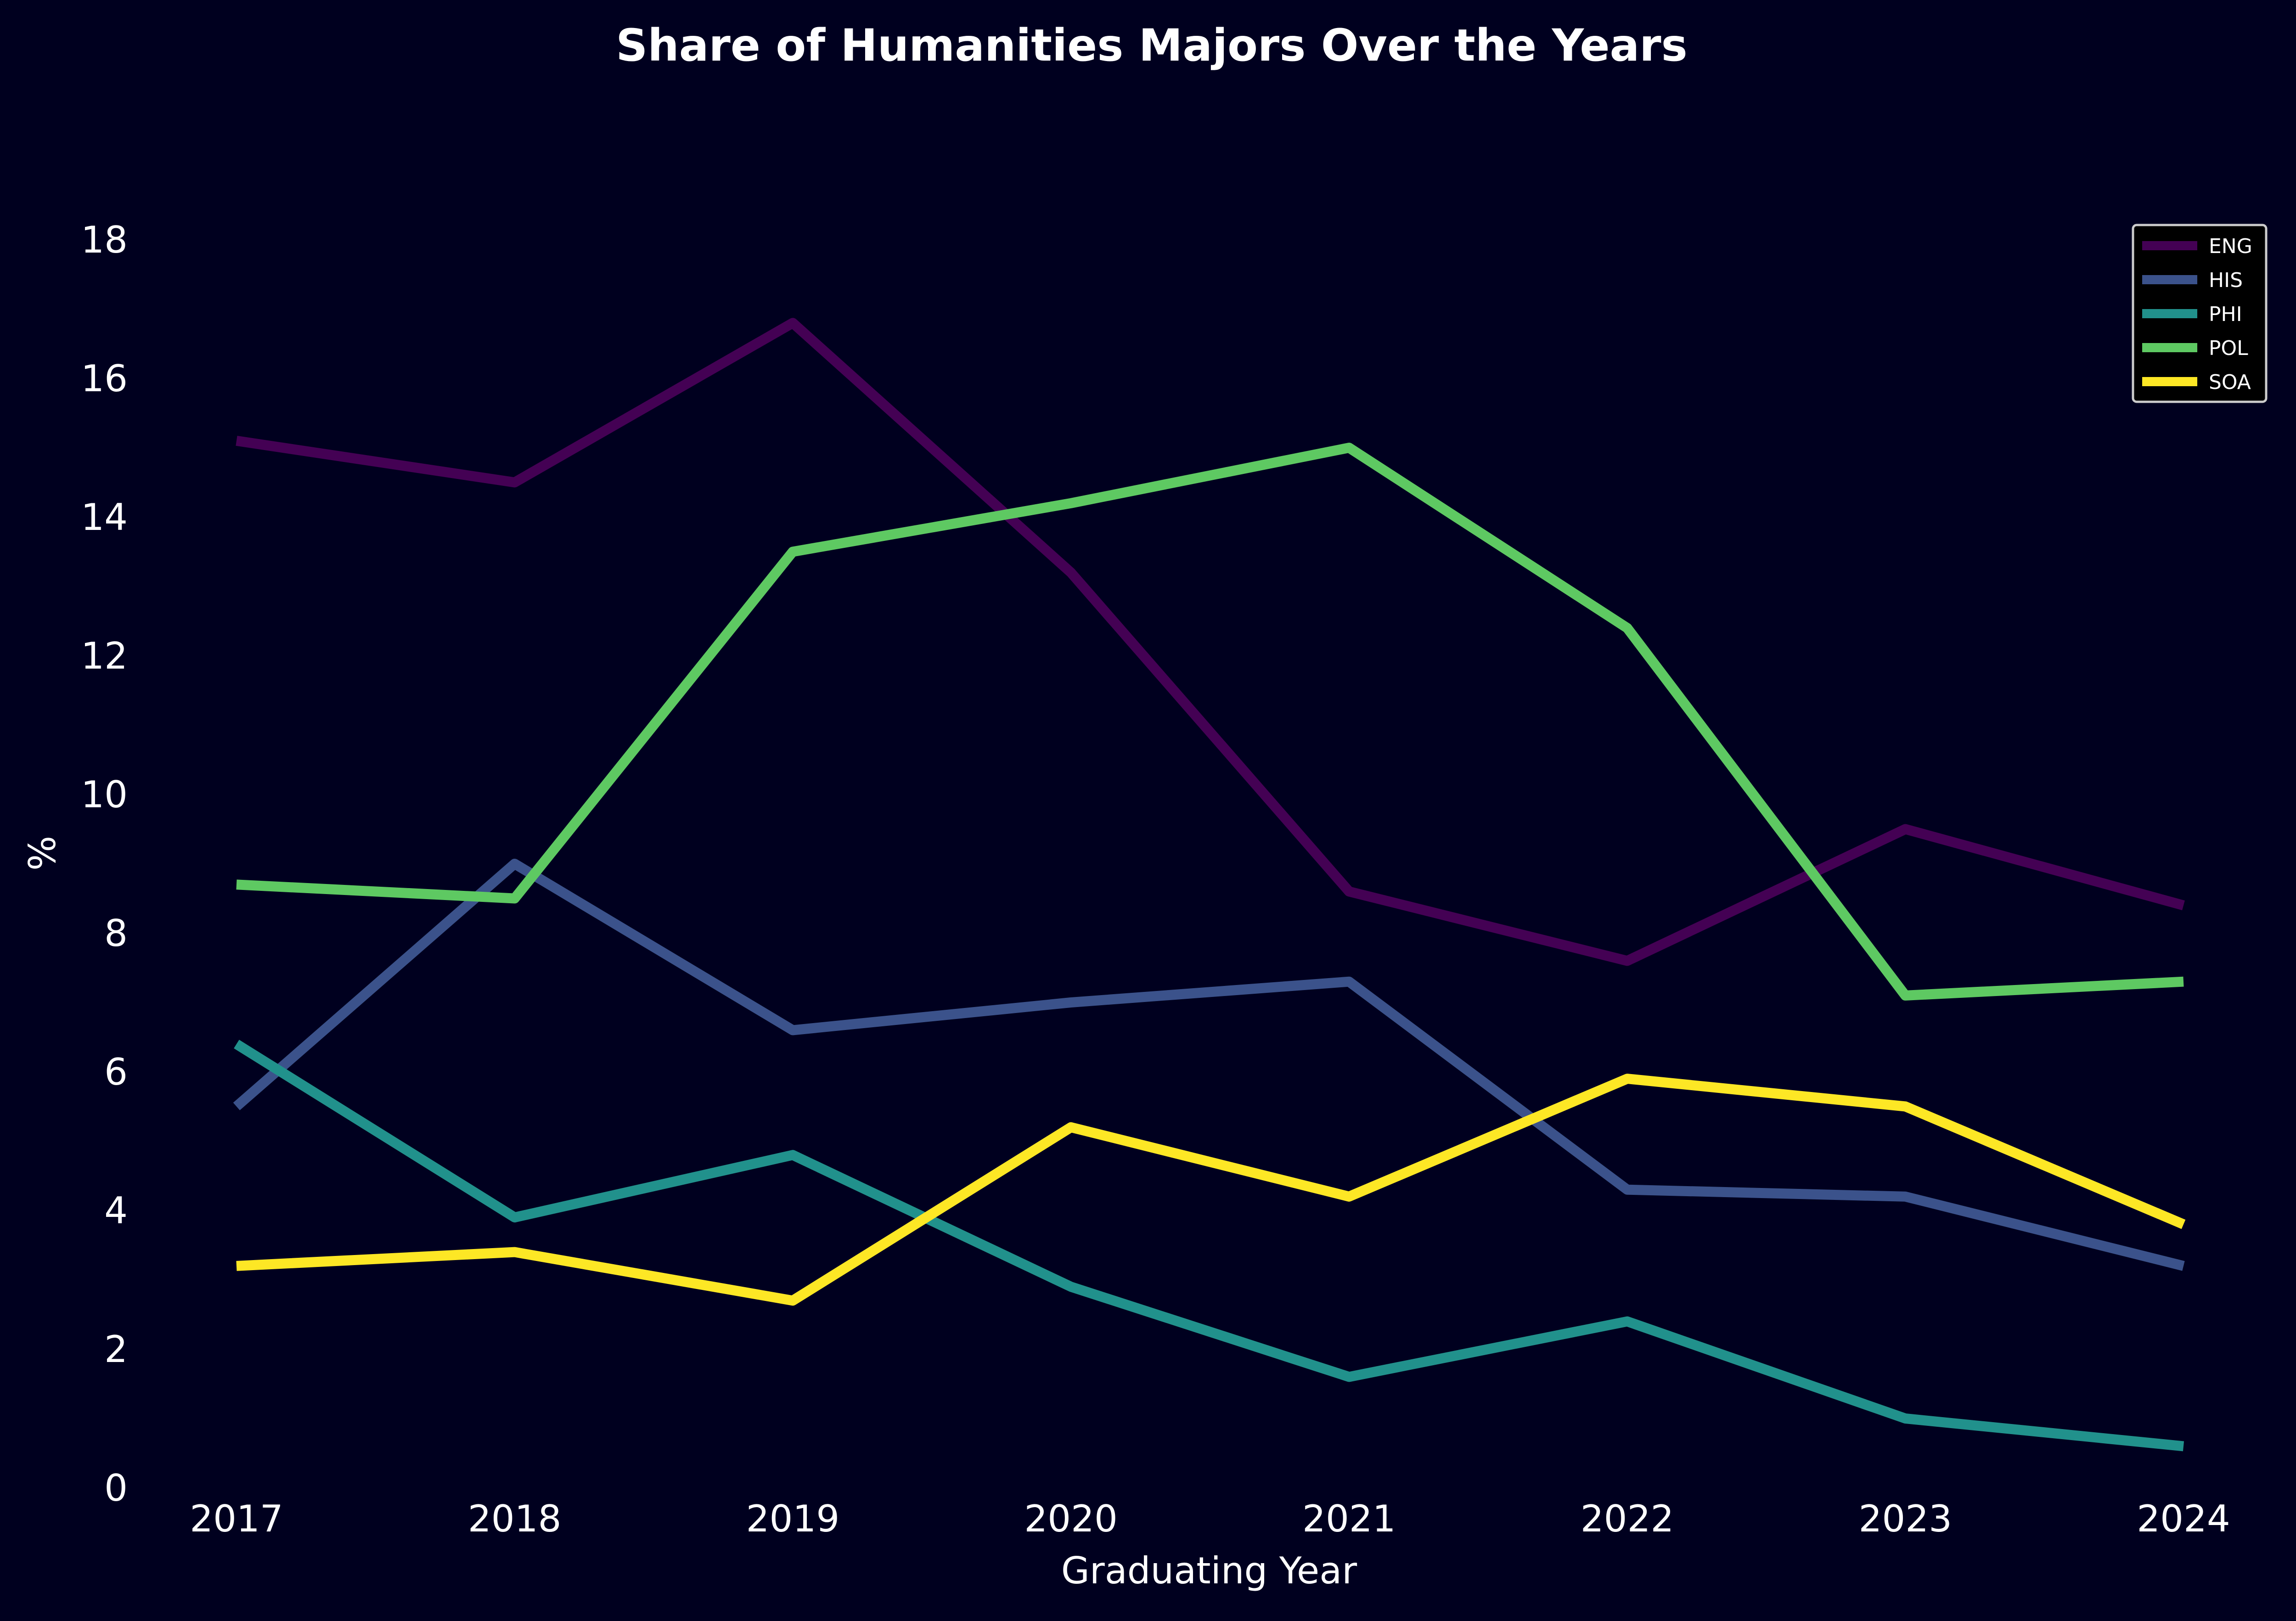  Describe the element at coordinates (1211, 1190) in the screenshot. I see `series-line-soa` at that location.